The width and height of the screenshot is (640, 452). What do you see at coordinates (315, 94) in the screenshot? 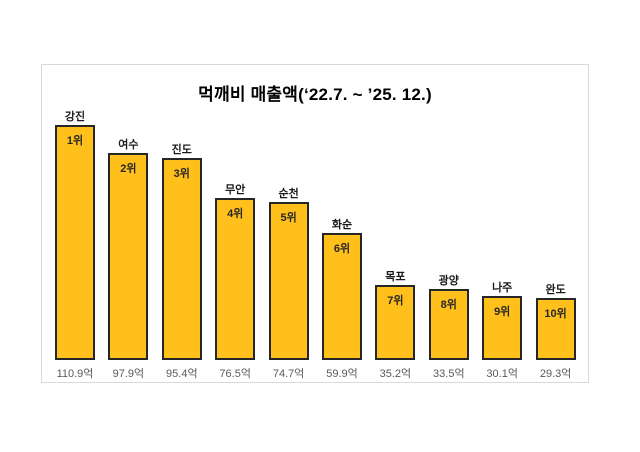
I see `chart-title: 먹깨비 매출액(‘22.7. ~ ’25. 12.)` at bounding box center [315, 94].